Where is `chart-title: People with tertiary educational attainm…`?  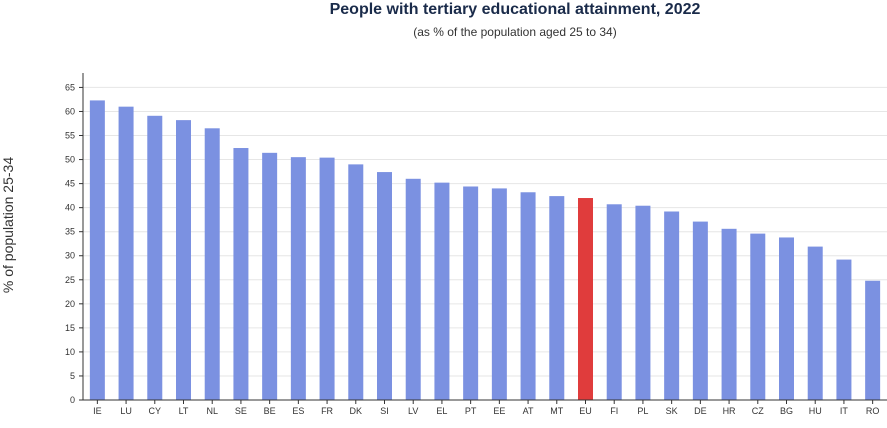 chart-title: People with tertiary educational attainm… is located at coordinates (515, 9).